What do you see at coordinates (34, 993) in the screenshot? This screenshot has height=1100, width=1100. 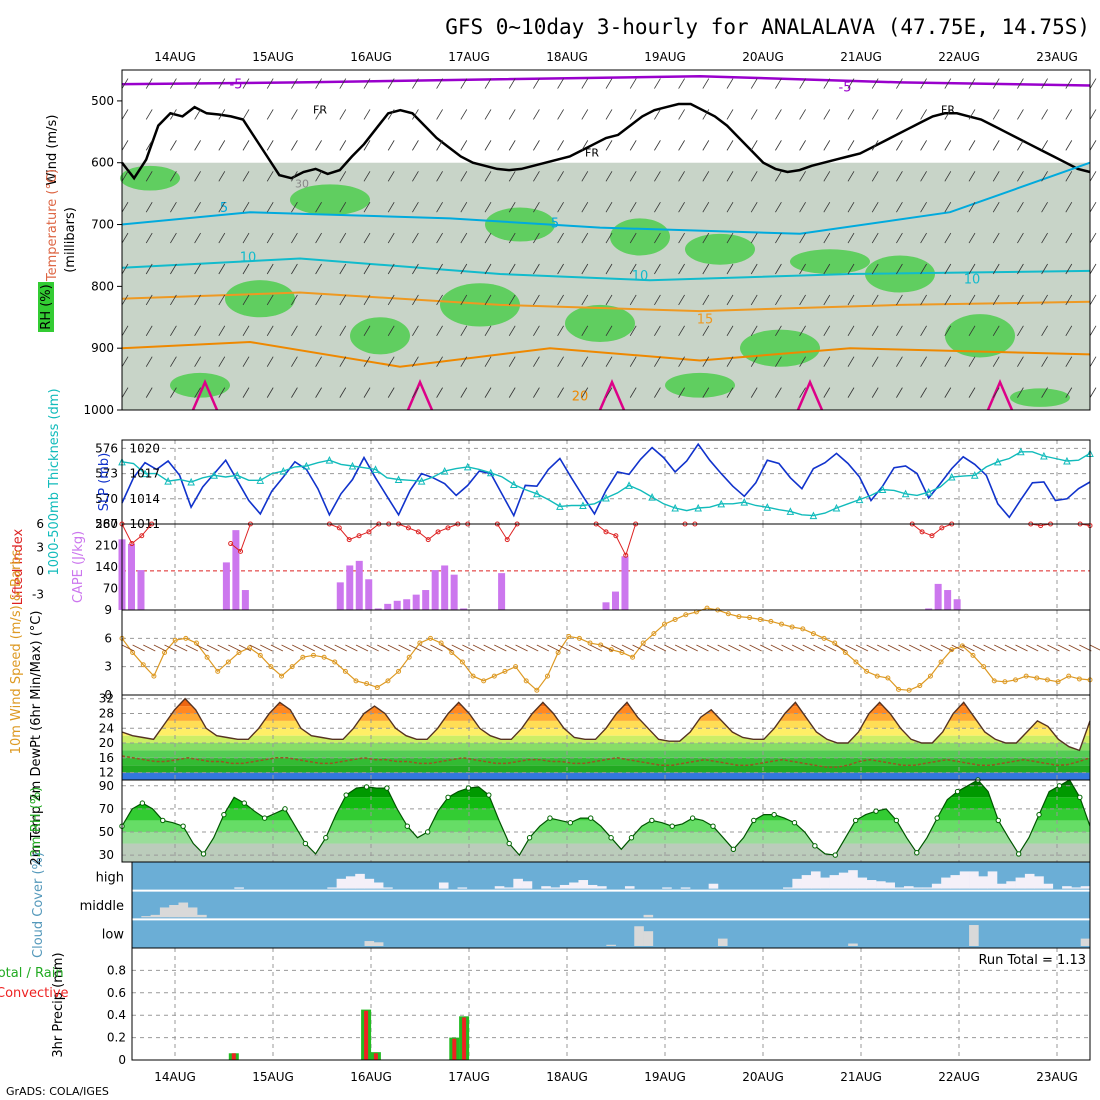 I see `precip-legend-convective: Convective` at bounding box center [34, 993].